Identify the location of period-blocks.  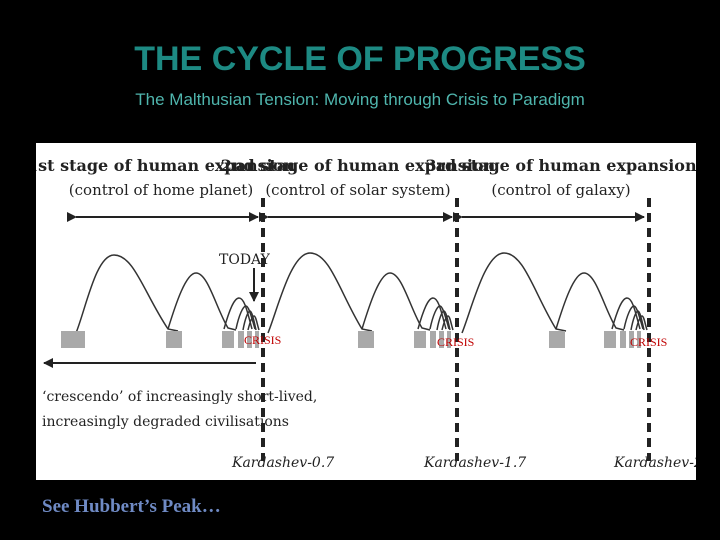
(351, 339).